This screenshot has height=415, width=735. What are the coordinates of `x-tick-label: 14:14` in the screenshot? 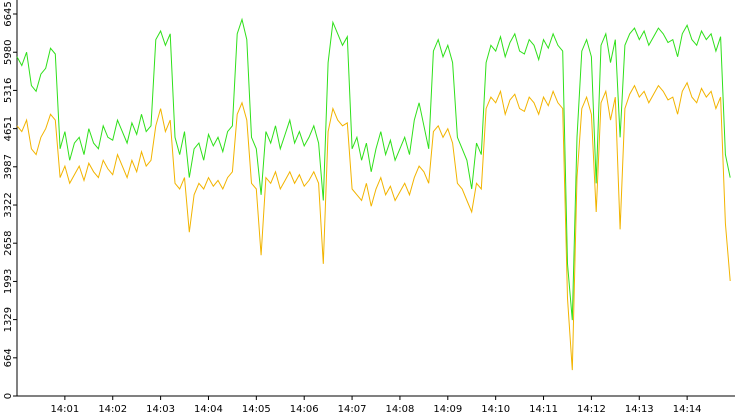 It's located at (687, 409).